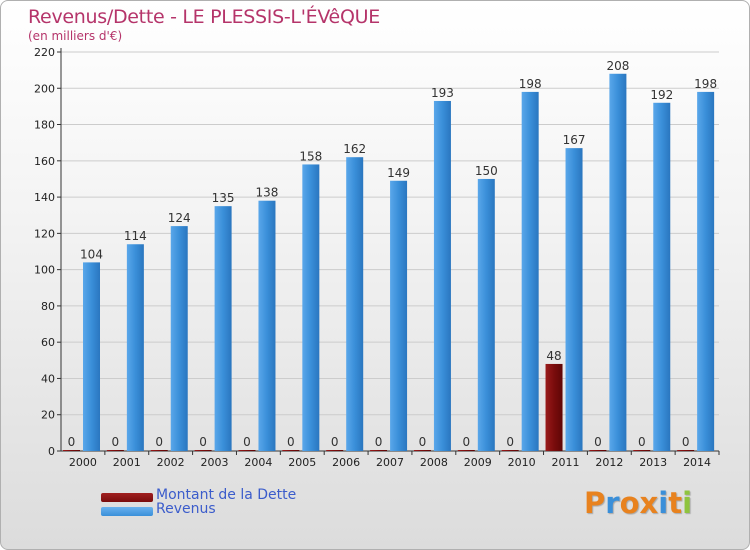  I want to click on data-label-revenus: 162, so click(354, 149).